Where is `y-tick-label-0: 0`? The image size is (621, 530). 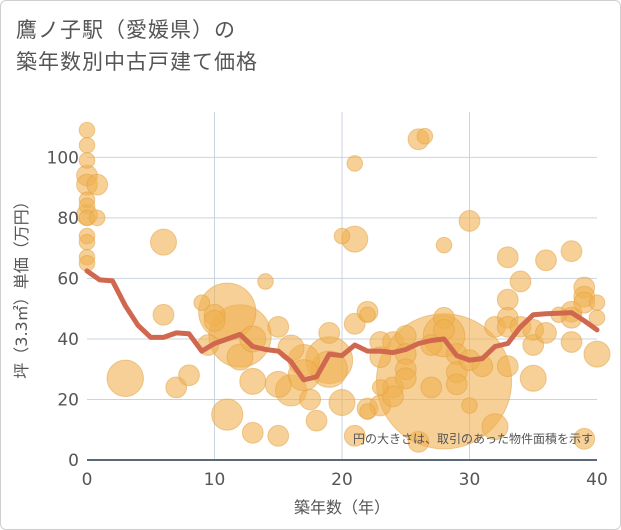
y-tick-label-0: 0 is located at coordinates (73, 461).